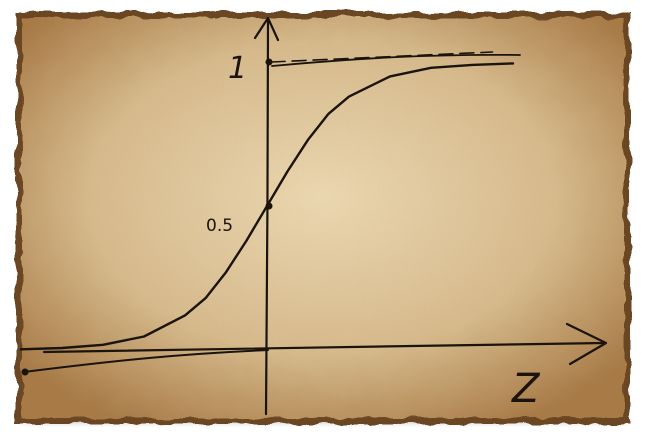 The height and width of the screenshot is (439, 649). I want to click on y-axis-arrowhead, so click(266, 29).